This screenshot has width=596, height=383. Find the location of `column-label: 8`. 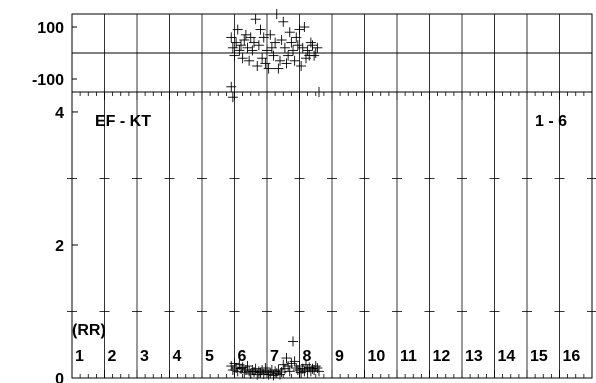

column-label: 8 is located at coordinates (307, 356).